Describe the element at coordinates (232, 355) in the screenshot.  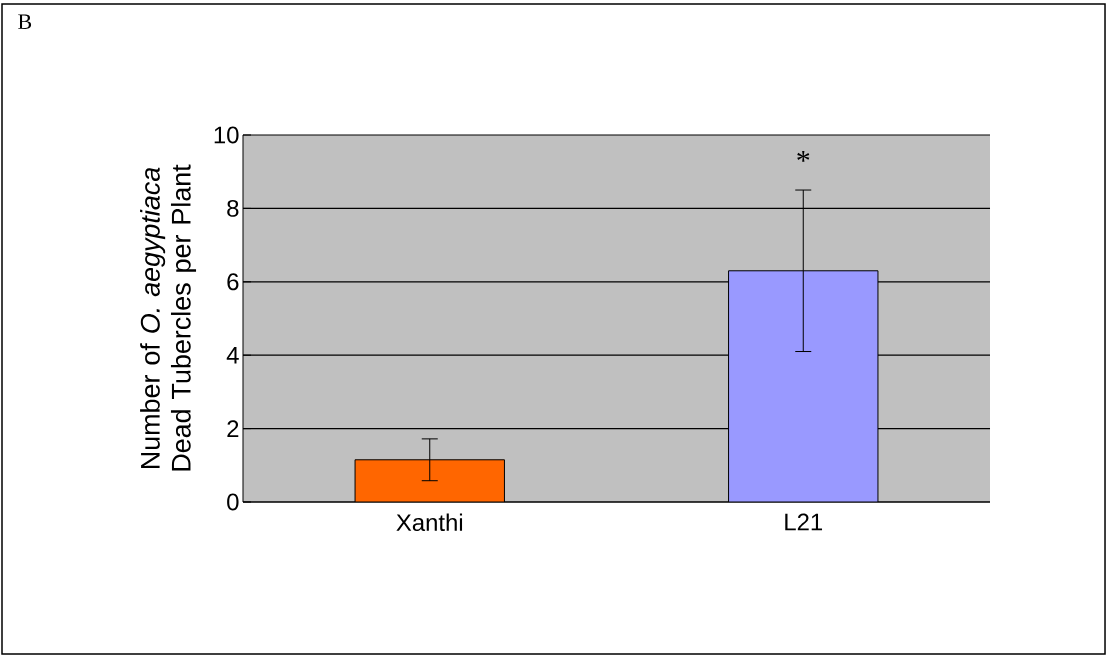
I see `y-tick-label: 4` at that location.